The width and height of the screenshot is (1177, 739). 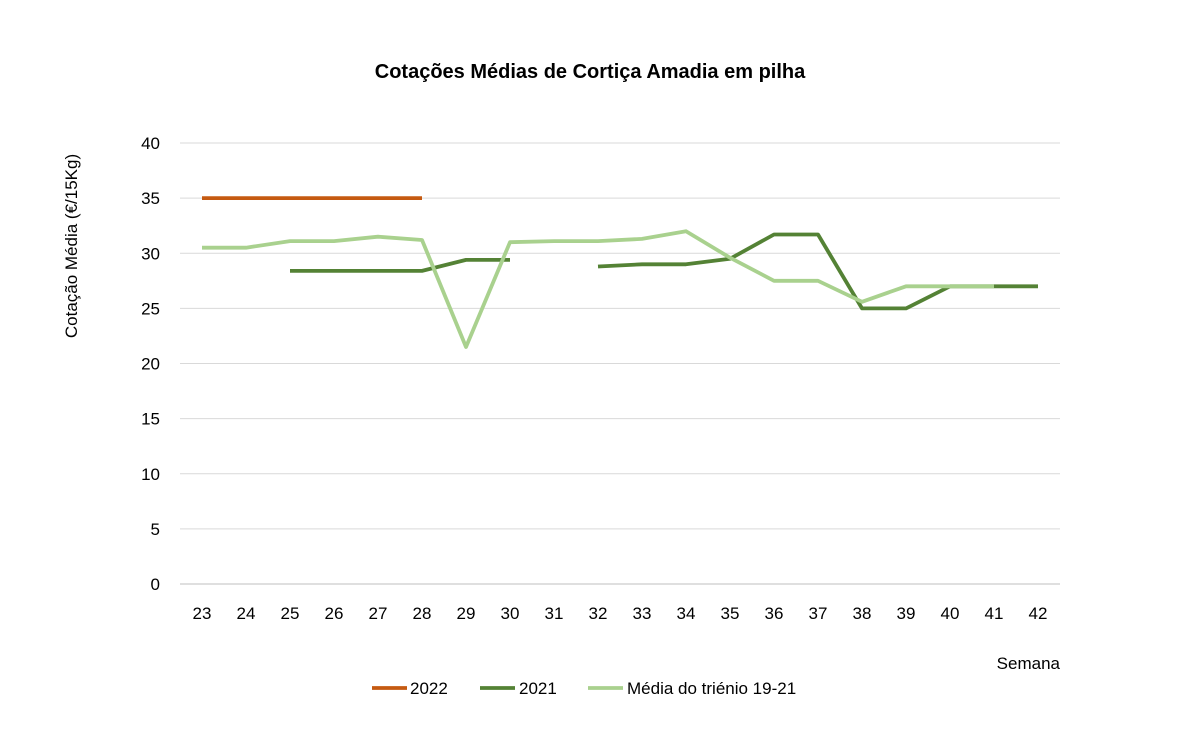 I want to click on x-tick-label: 31, so click(x=554, y=613).